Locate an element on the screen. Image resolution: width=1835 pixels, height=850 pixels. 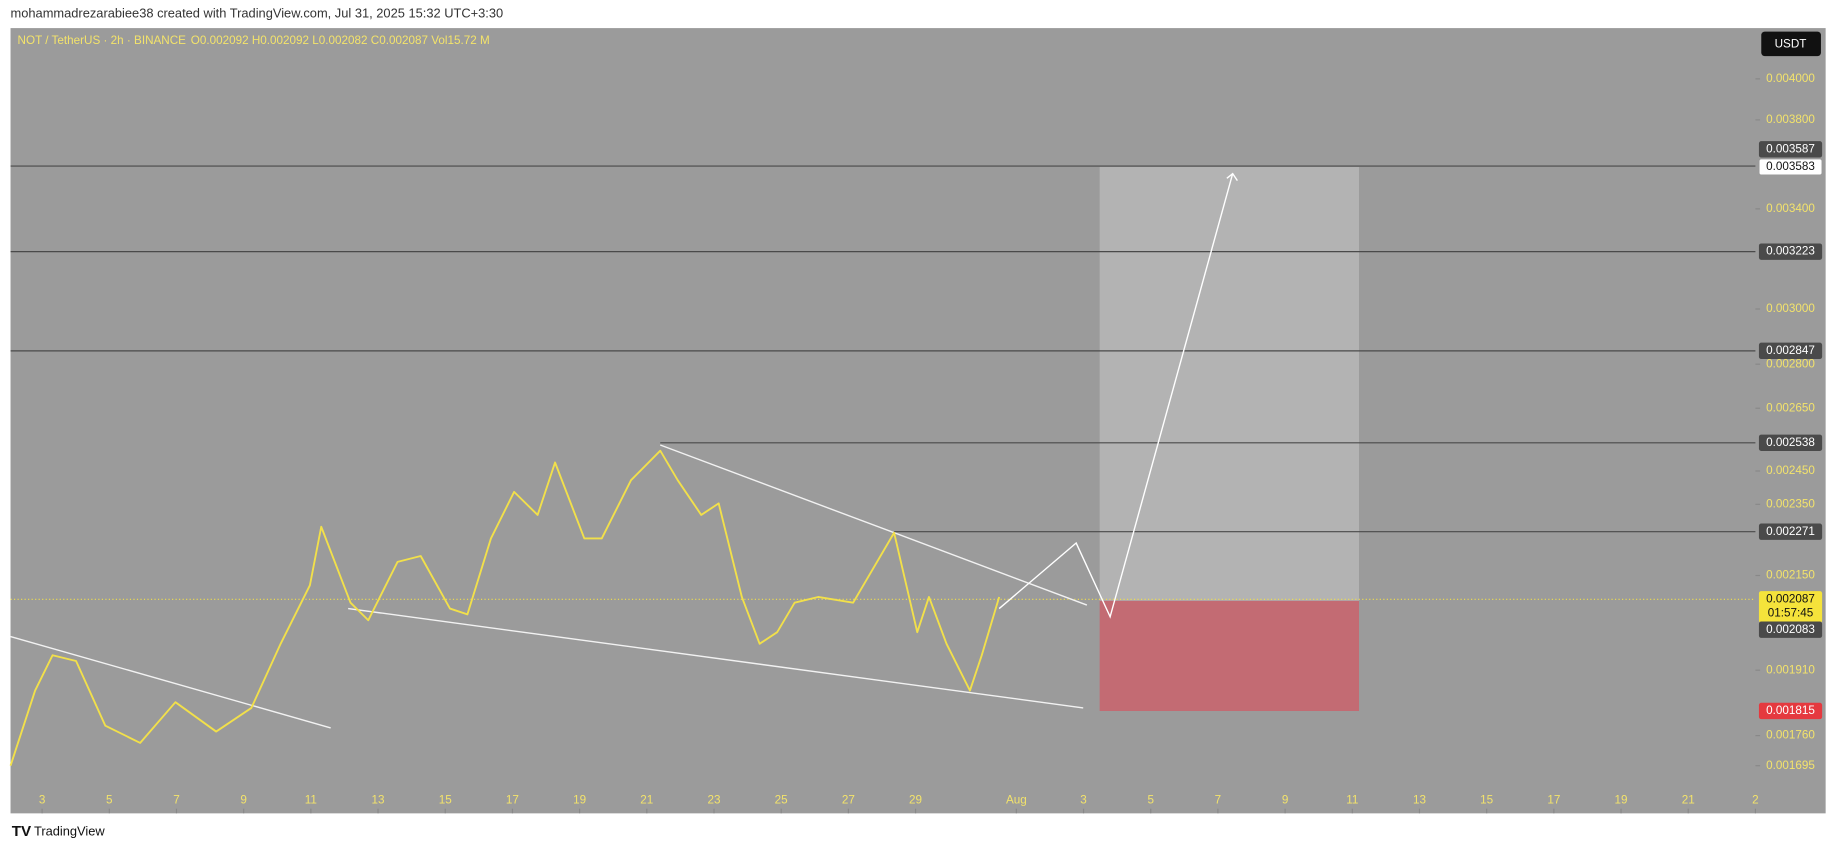
target-label-box is located at coordinates (1790, 167).